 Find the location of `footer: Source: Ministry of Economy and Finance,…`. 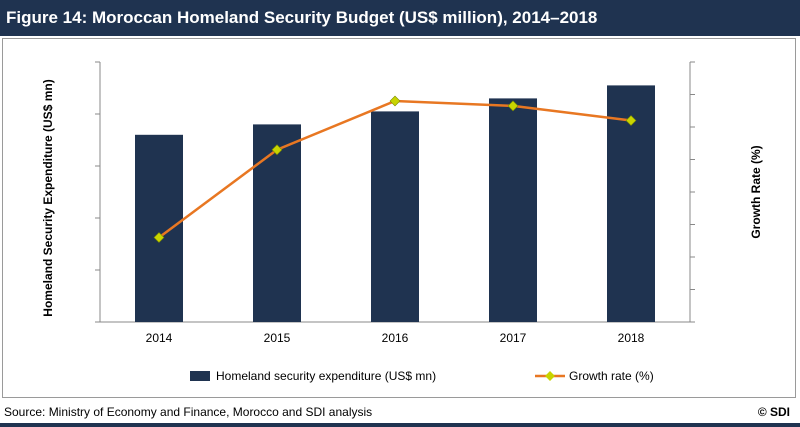

footer: Source: Ministry of Economy and Finance,… is located at coordinates (400, 412).